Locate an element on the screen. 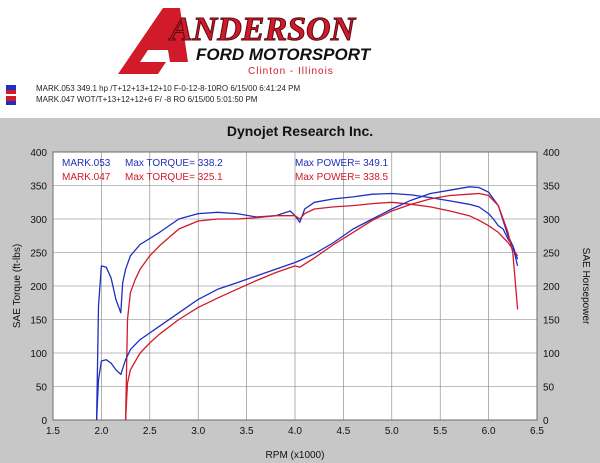  logo-a-swoosh is located at coordinates (153, 41).